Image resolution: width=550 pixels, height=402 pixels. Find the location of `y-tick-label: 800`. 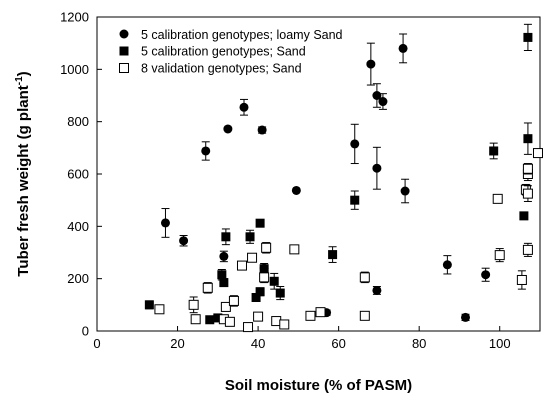

y-tick-label: 800 is located at coordinates (78, 121).